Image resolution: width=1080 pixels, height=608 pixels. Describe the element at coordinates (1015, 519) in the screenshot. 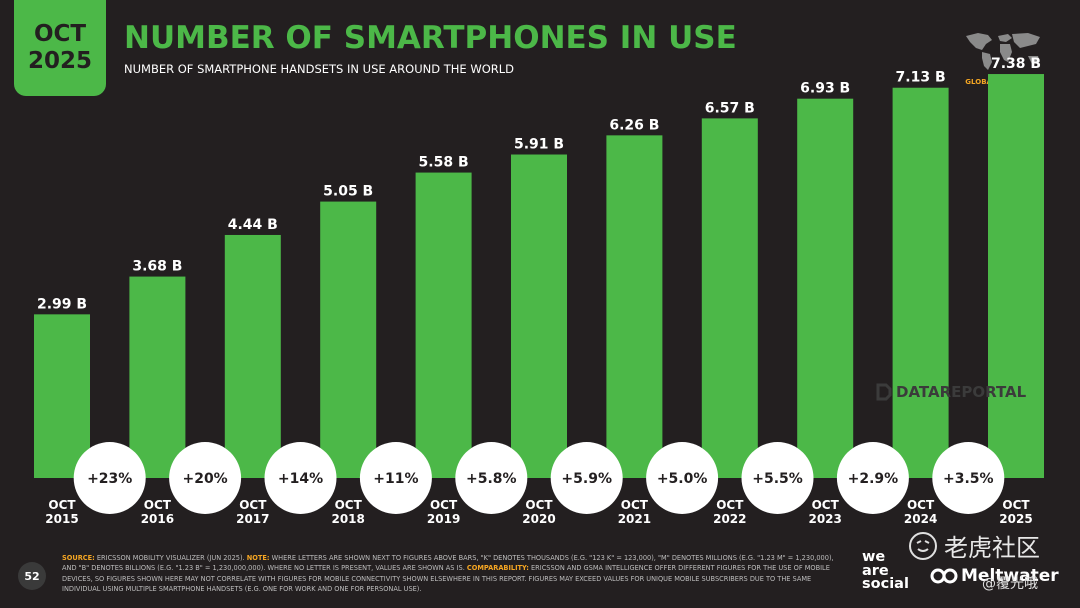

I see `x-tick-year-2025: 2025` at that location.